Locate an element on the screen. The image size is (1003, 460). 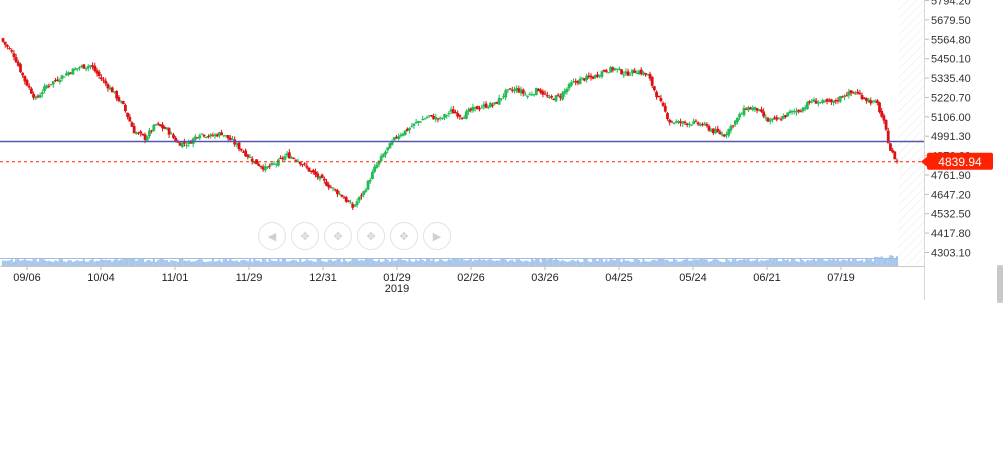
x-tick-label: 01/29 is located at coordinates (397, 278).